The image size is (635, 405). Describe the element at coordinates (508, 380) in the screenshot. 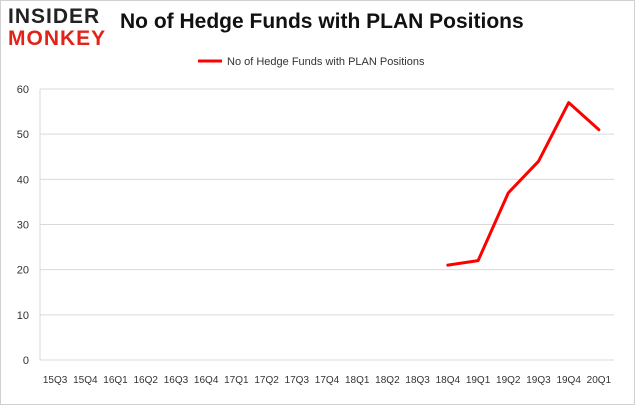

I see `x-tick-label-19Q2: 19Q2` at that location.